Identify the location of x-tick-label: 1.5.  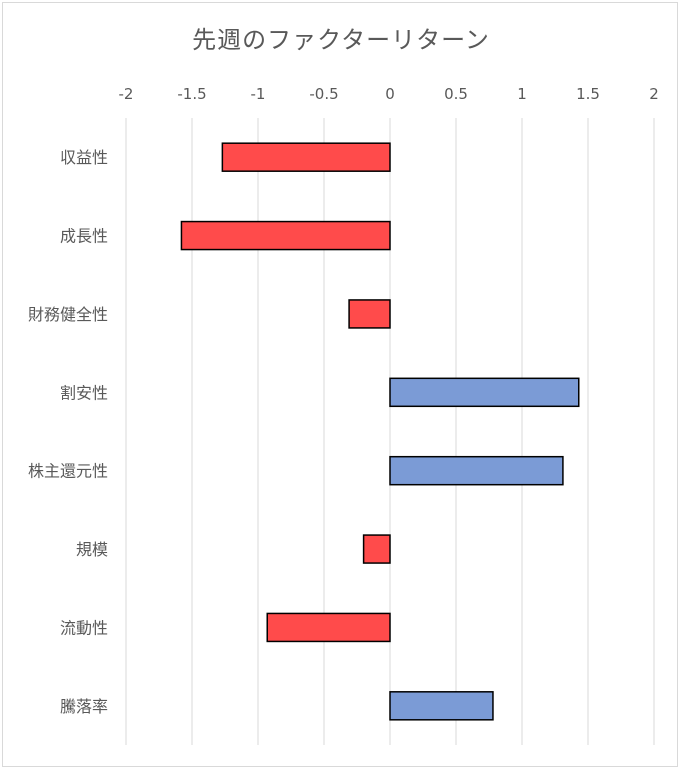
(588, 94).